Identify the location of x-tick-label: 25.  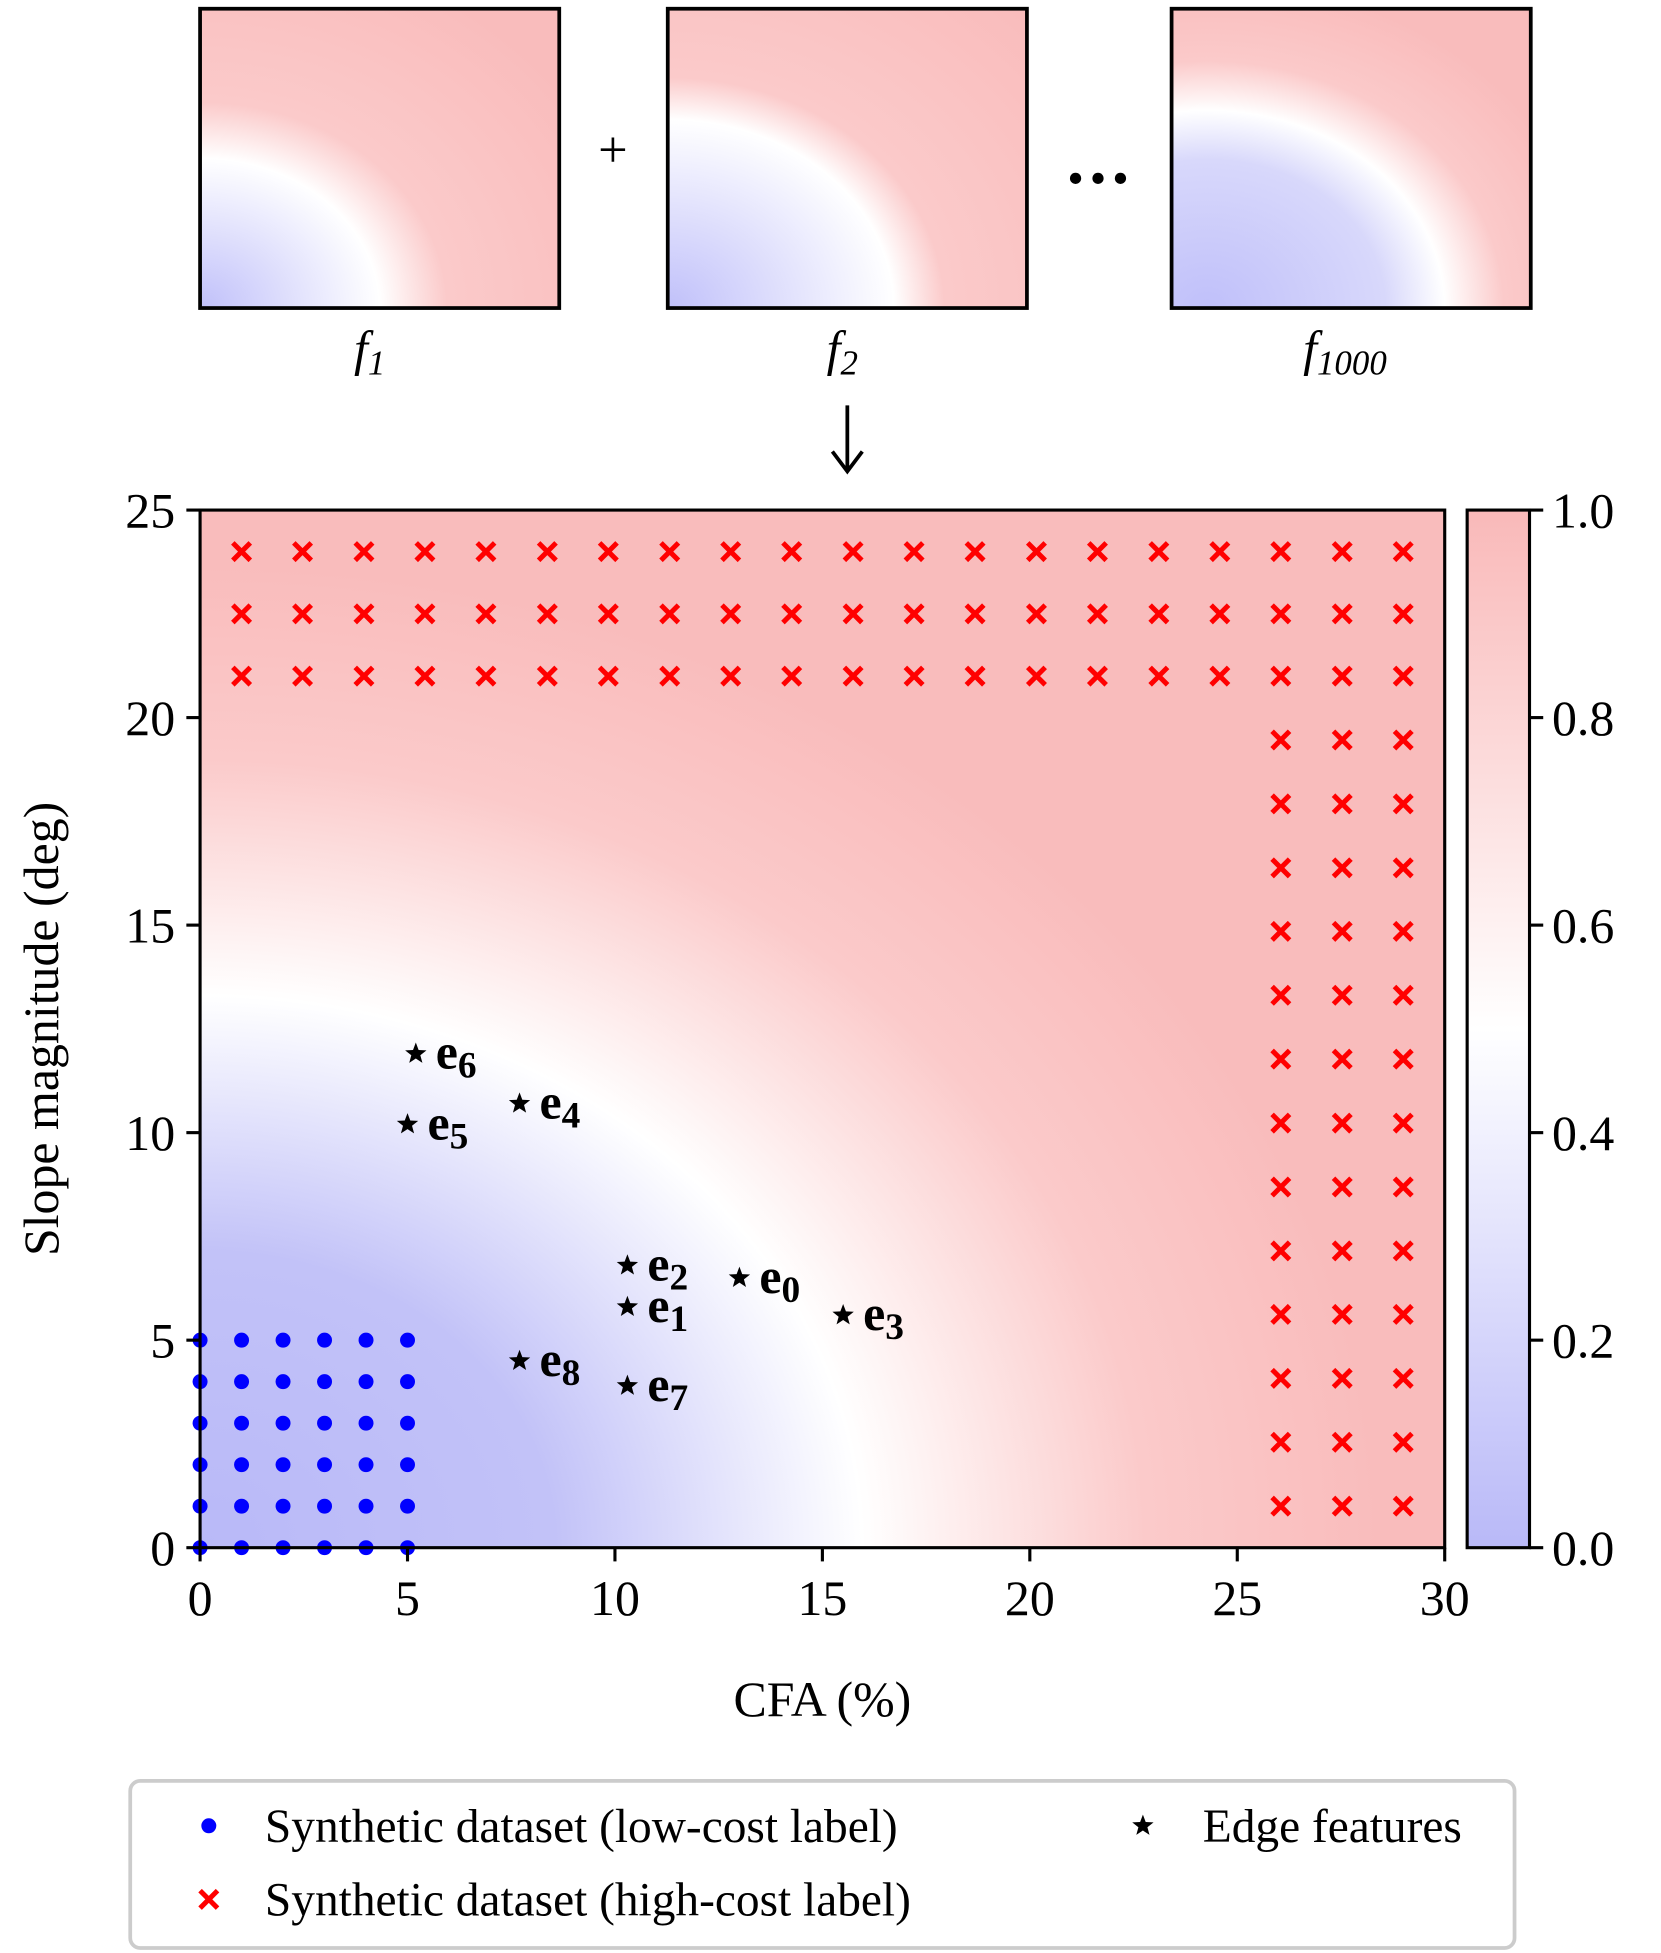
(1237, 1598).